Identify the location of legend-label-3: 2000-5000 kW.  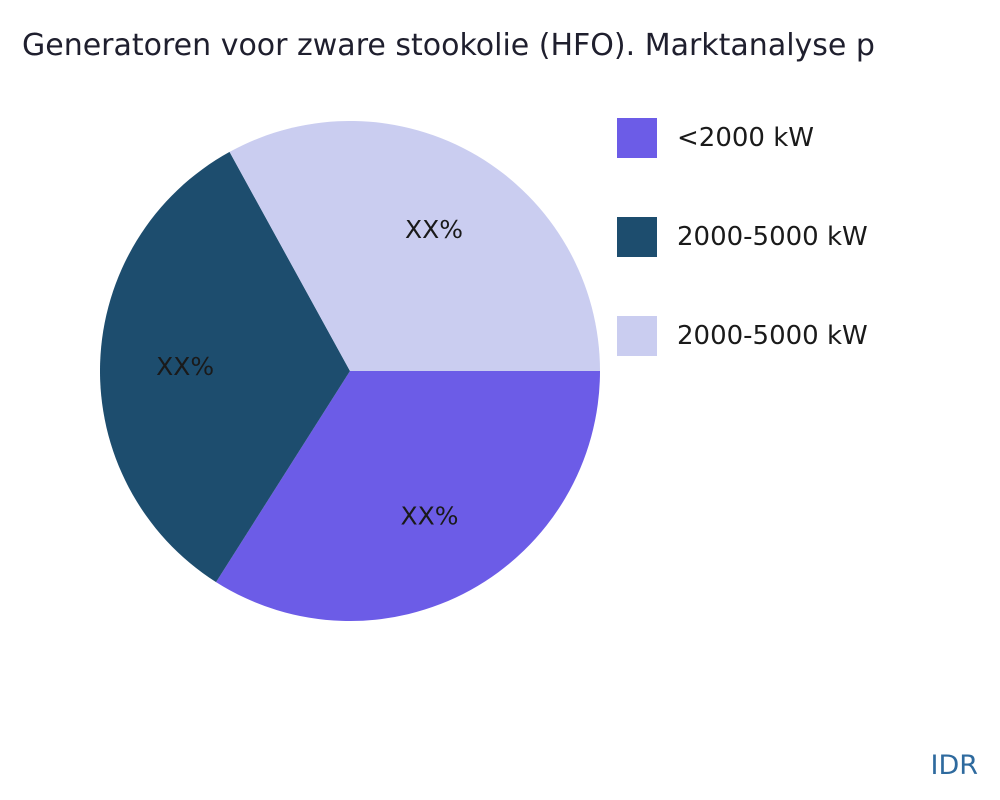
(772, 336).